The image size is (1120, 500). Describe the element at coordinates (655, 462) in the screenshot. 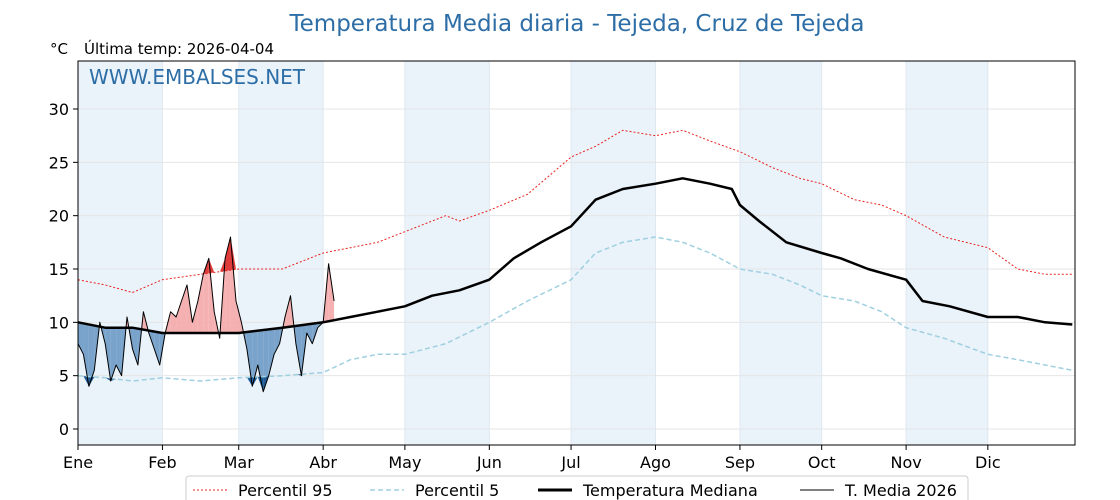

I see `x-tick-label: Ago` at that location.